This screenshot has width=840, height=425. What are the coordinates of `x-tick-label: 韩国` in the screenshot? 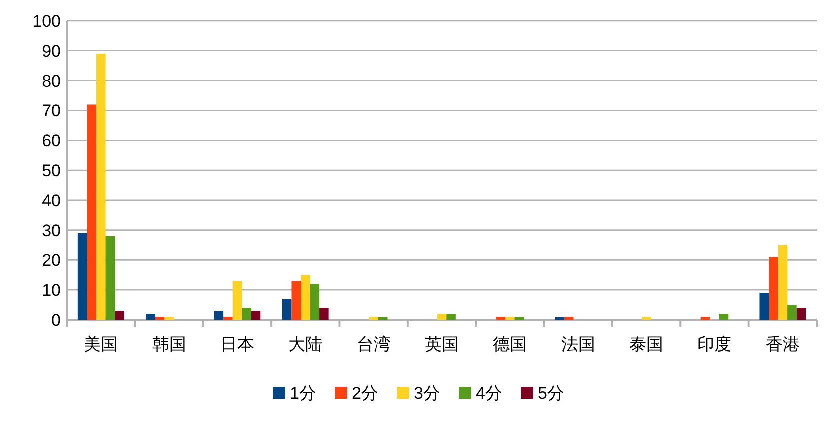 It's located at (169, 344).